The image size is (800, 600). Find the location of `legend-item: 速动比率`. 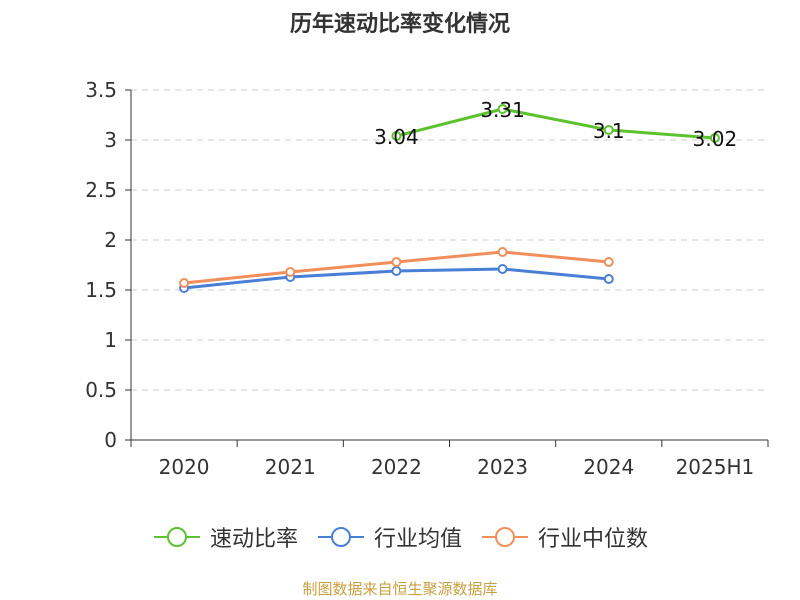

legend-item: 速动比率 is located at coordinates (225, 537).